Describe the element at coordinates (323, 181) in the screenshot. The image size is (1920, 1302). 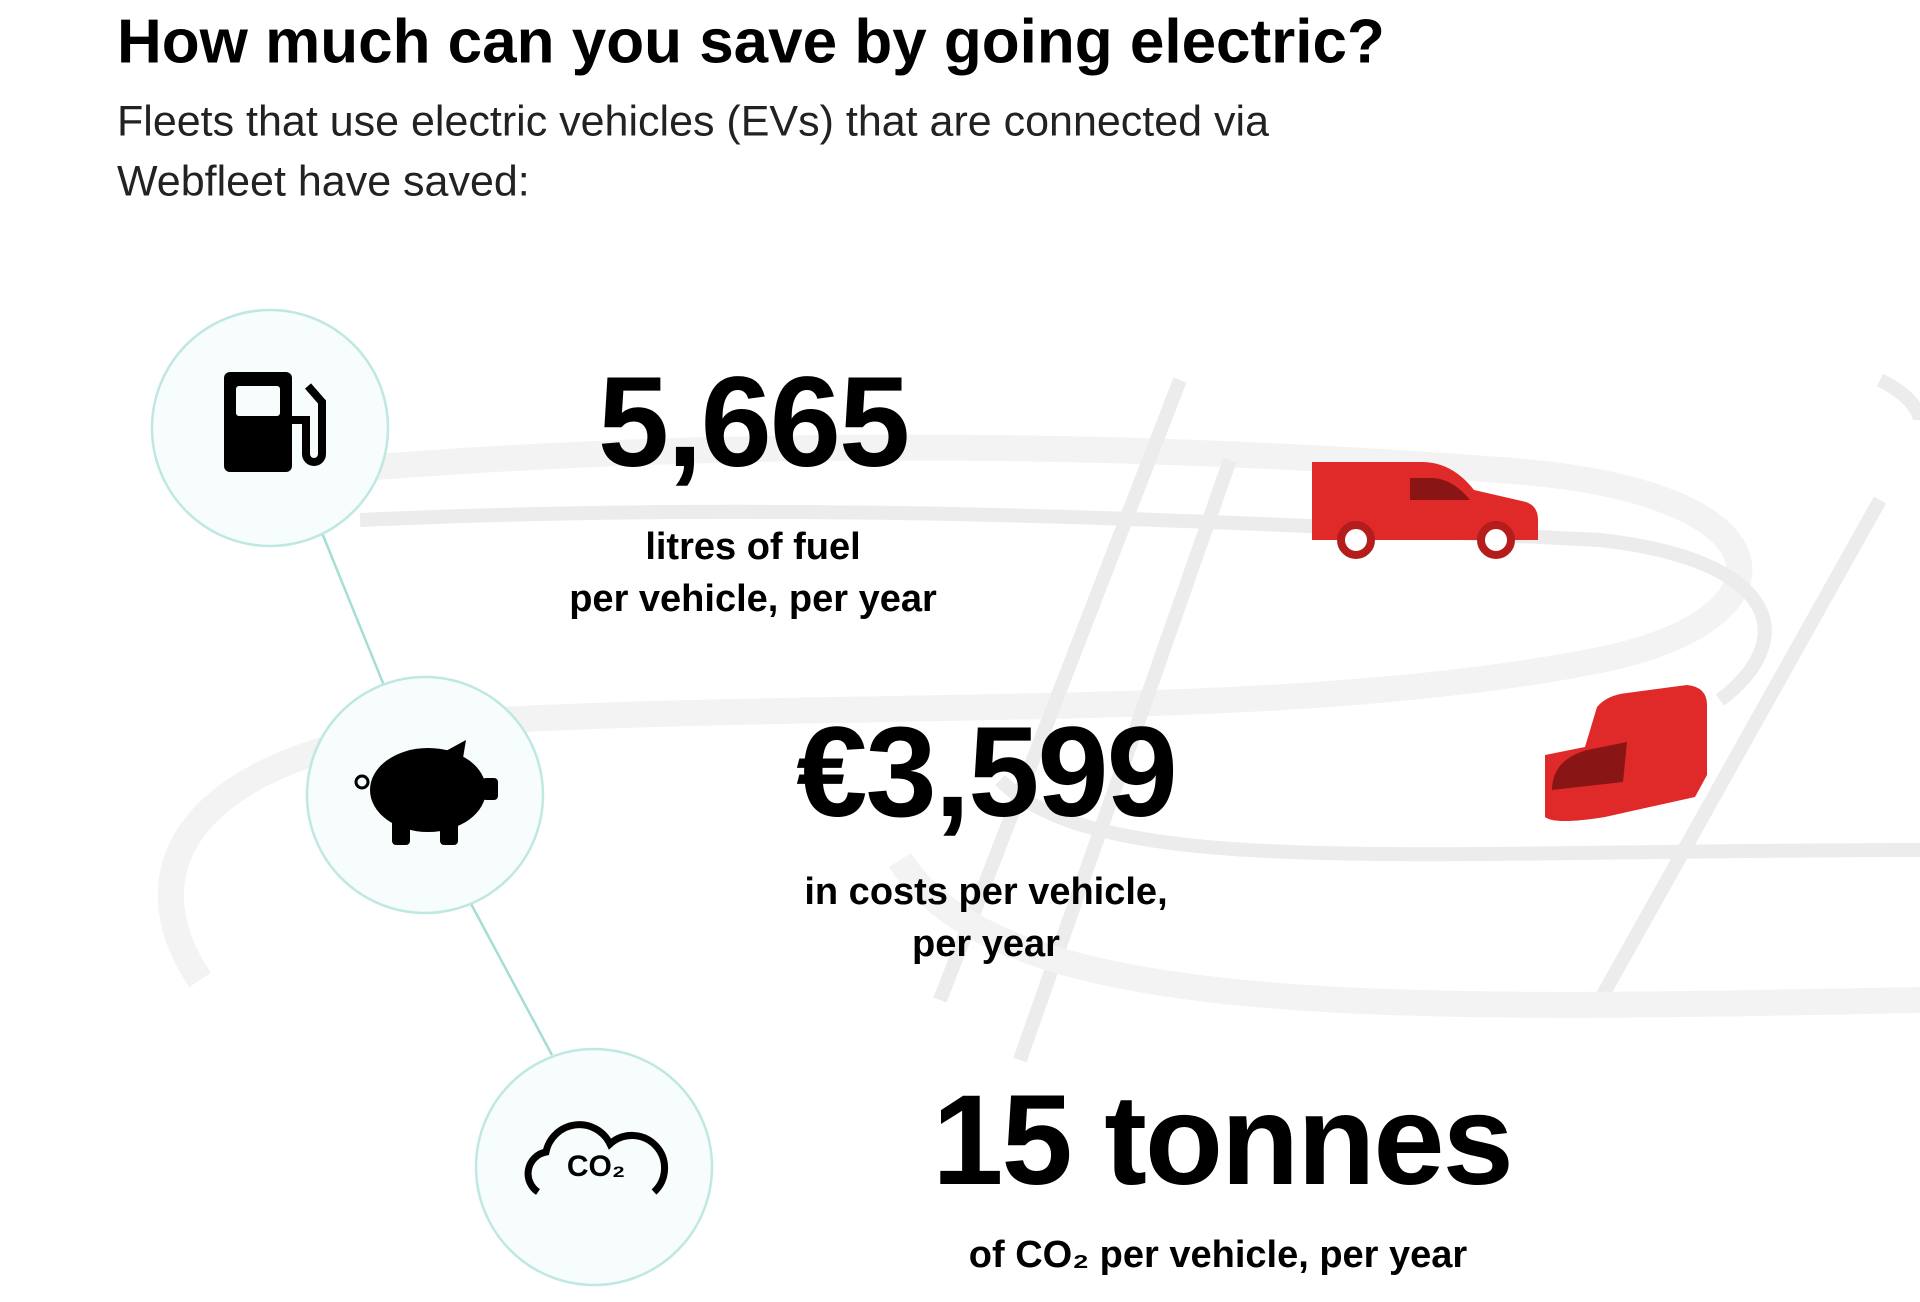
I see `subtitle-line: Webfleet have saved:` at that location.